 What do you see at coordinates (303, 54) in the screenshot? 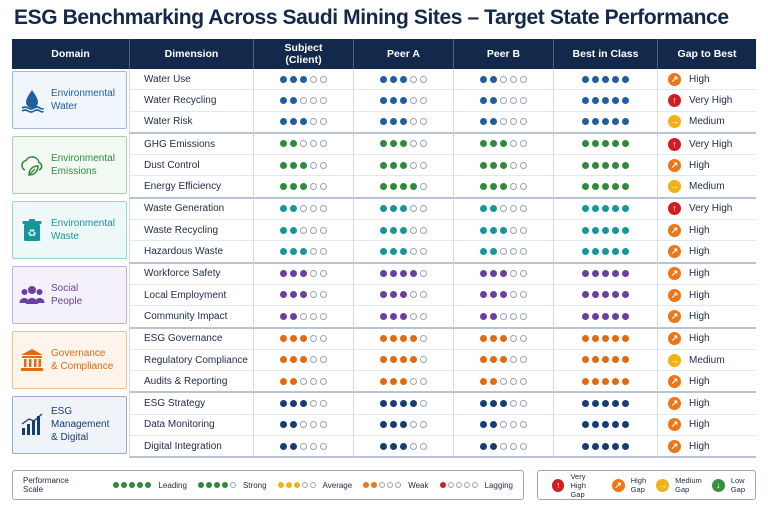
I see `header-subject: Subject (Client)` at bounding box center [303, 54].